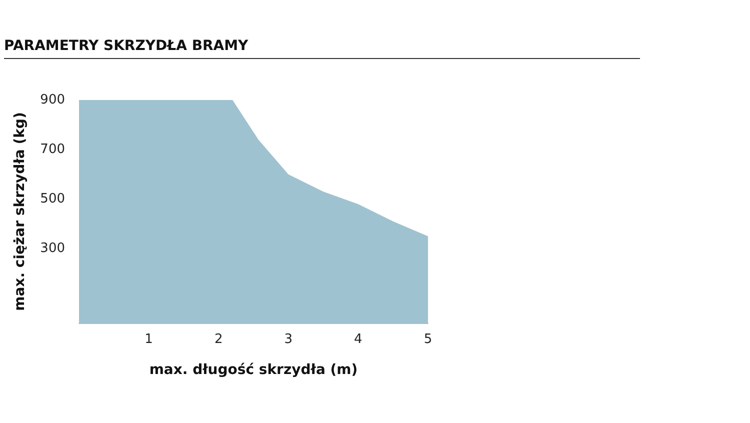 The image size is (750, 423). What do you see at coordinates (52, 199) in the screenshot?
I see `y-tick-label: 500` at bounding box center [52, 199].